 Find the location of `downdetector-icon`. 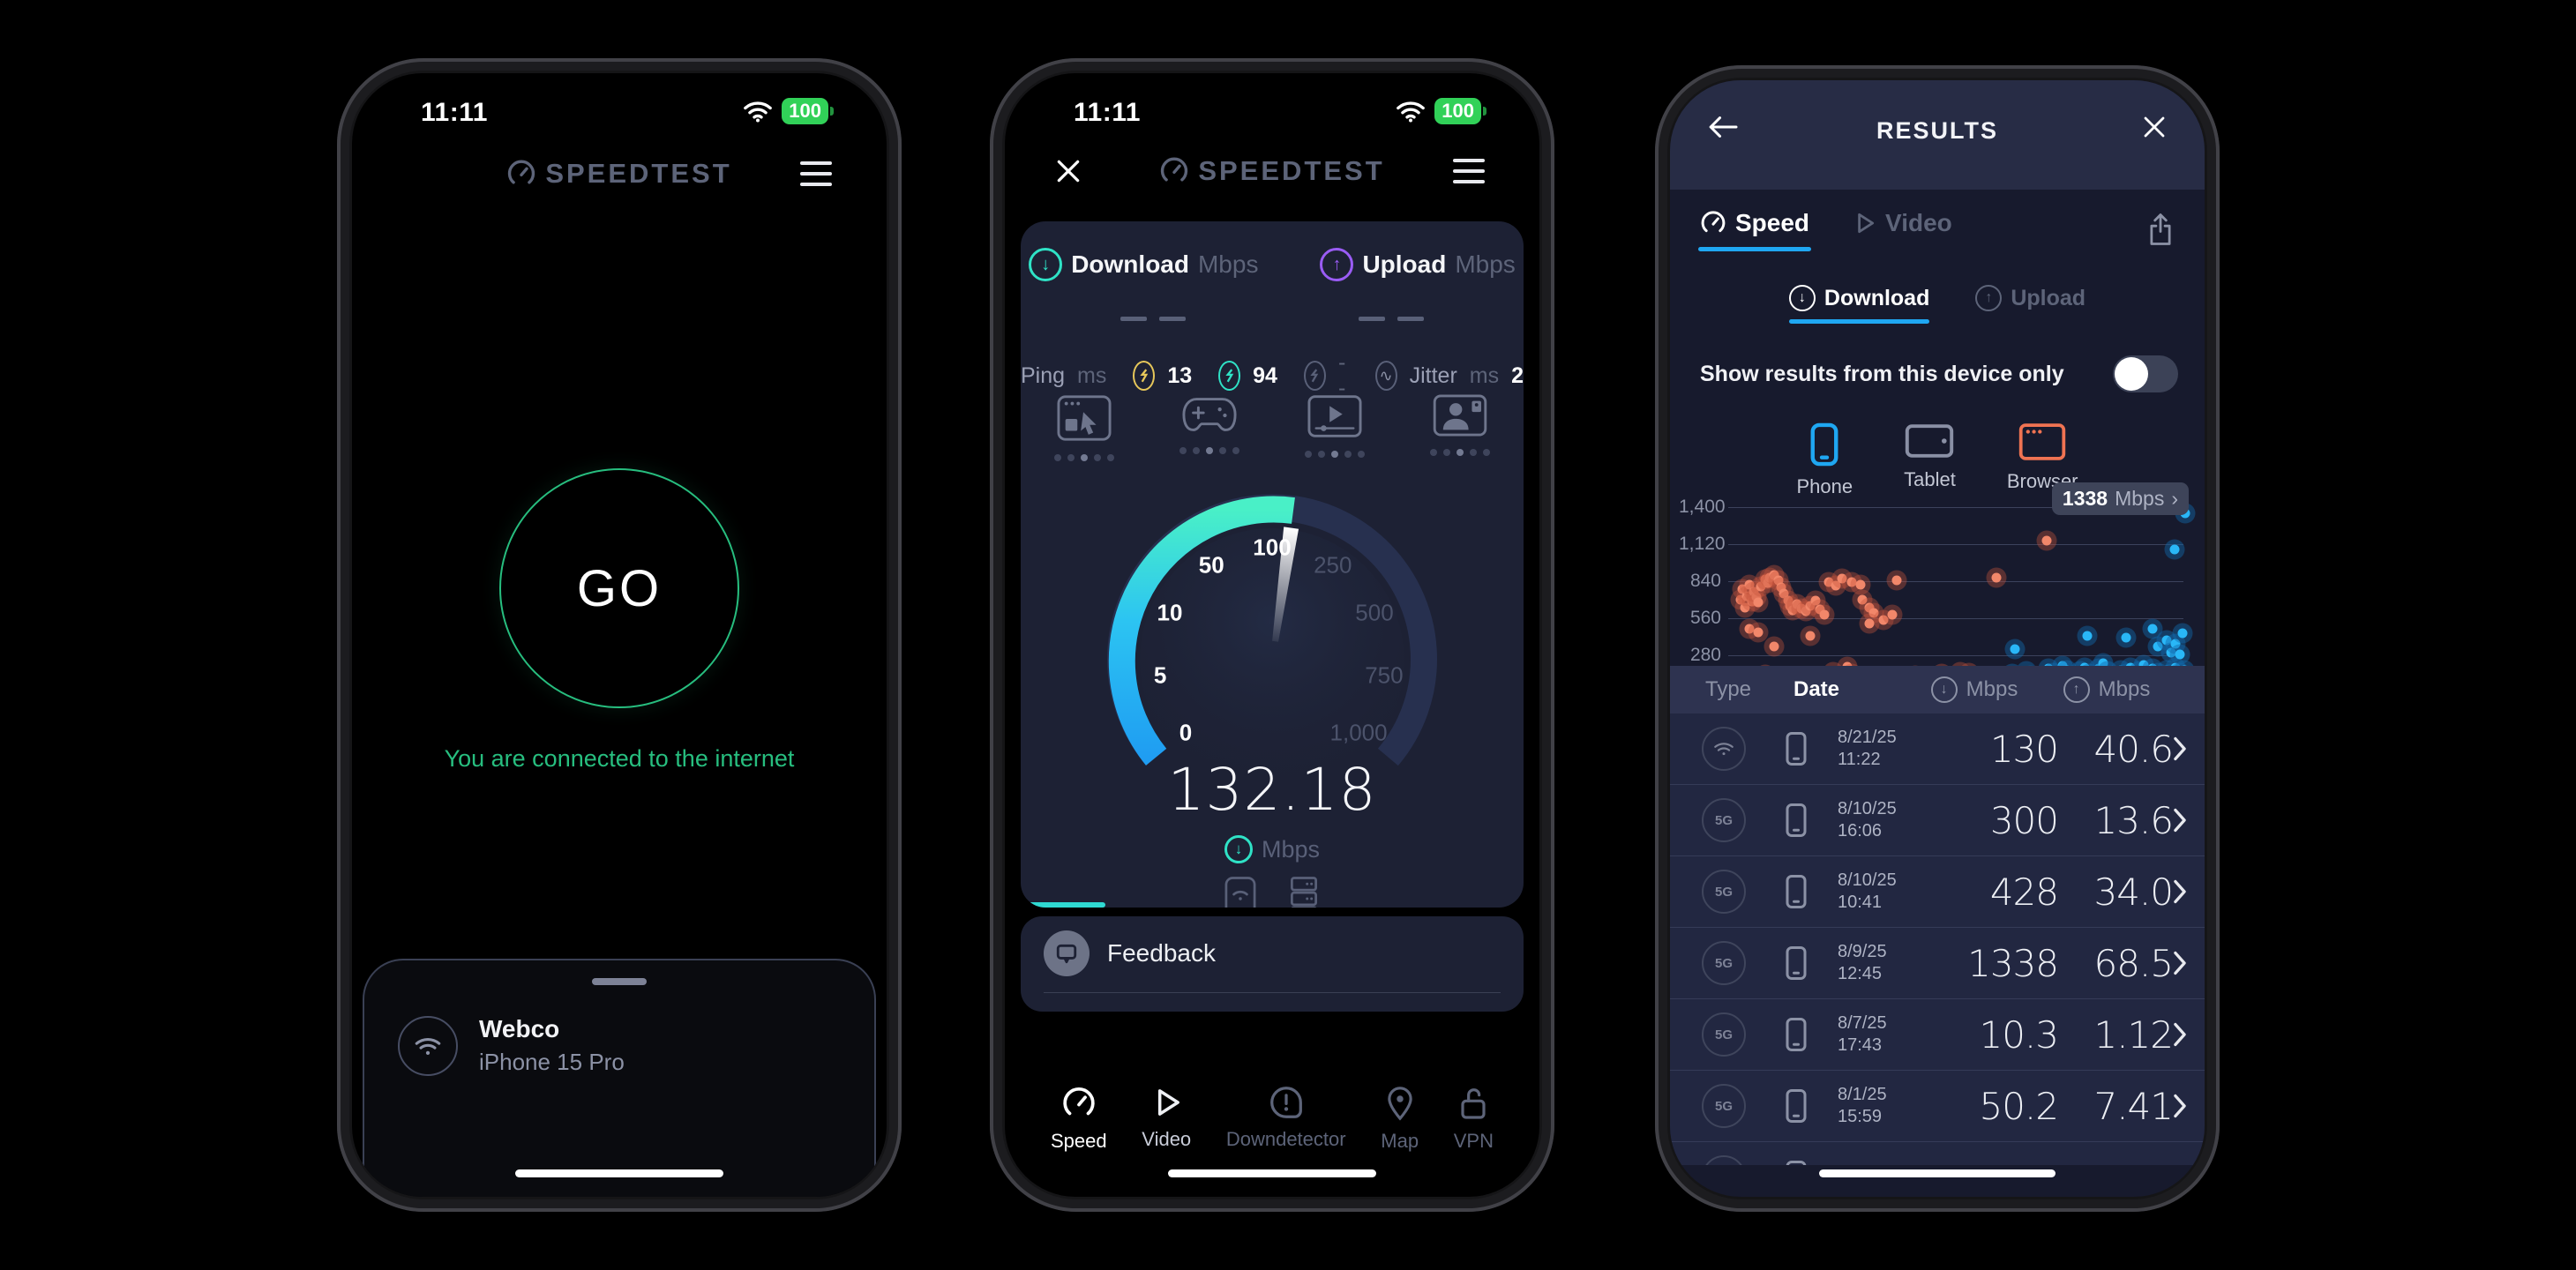

downdetector-icon is located at coordinates (1286, 1102).